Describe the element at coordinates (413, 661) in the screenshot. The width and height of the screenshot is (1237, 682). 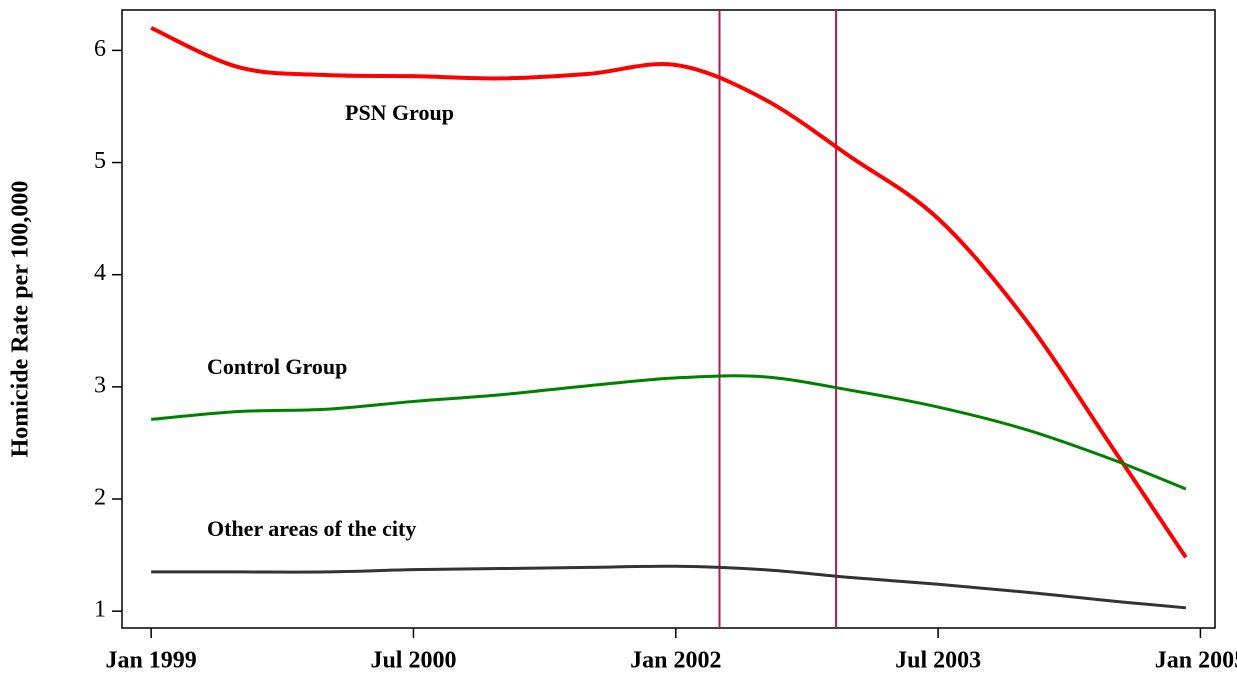
I see `x-tick-label: Jul 2000` at that location.